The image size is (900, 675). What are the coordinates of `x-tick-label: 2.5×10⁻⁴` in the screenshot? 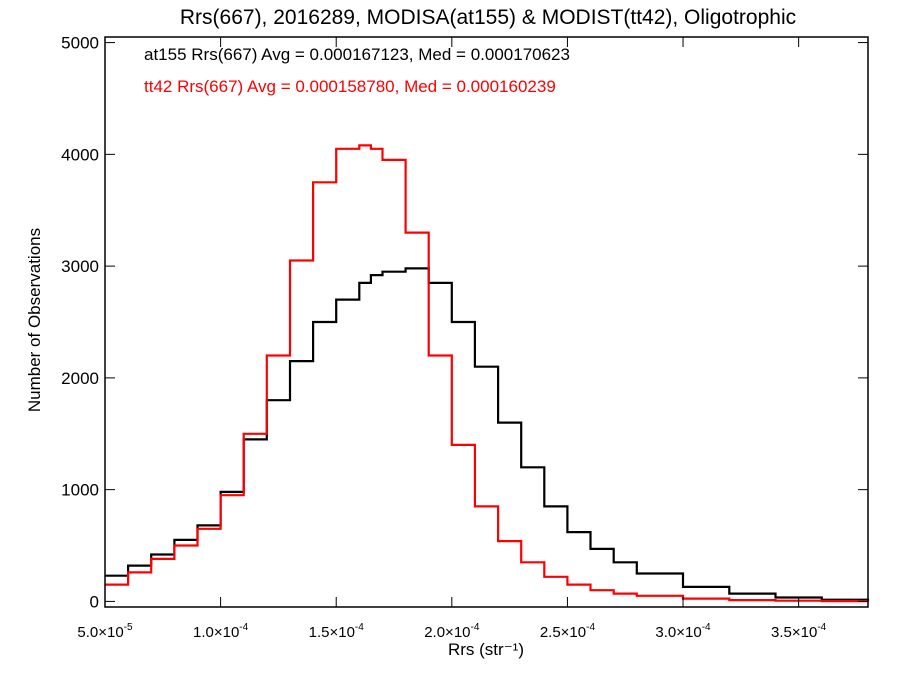 It's located at (568, 631).